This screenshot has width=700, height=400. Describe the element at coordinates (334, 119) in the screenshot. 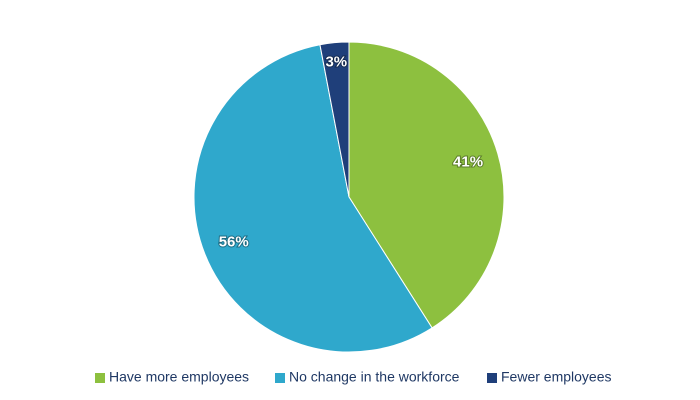

I see `pie-slice` at that location.